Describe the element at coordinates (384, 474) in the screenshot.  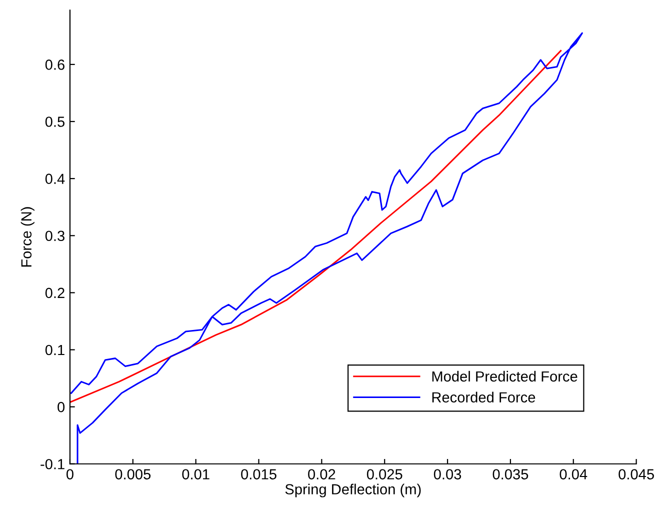
I see `x-tick-label: 0.025` at that location.